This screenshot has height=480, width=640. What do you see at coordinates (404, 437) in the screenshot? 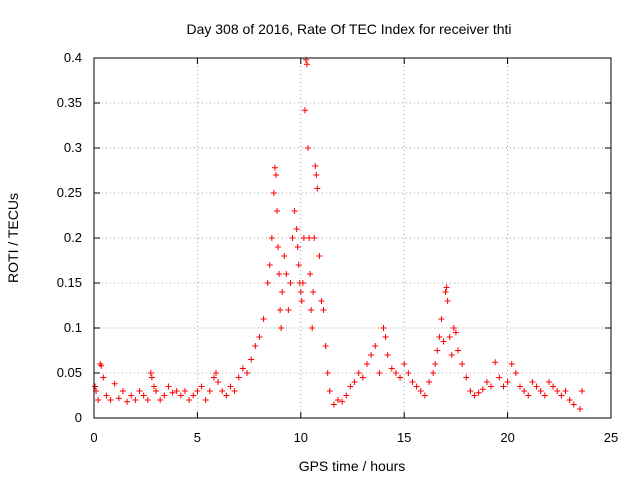
I see `x-tick-label: 15` at bounding box center [404, 437].